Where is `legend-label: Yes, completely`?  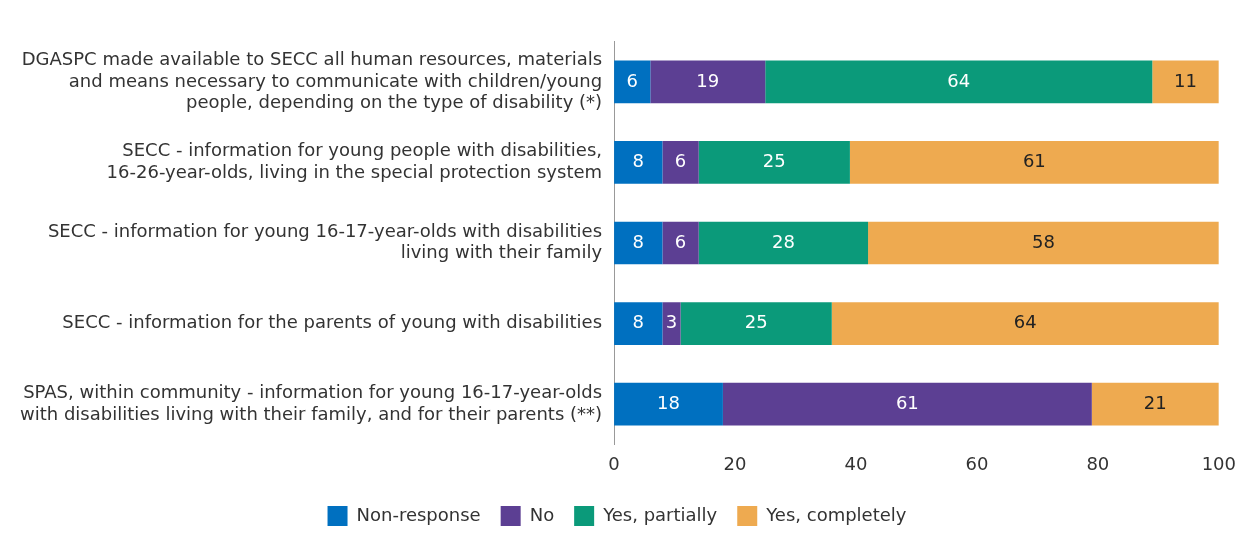 legend-label: Yes, completely is located at coordinates (836, 514).